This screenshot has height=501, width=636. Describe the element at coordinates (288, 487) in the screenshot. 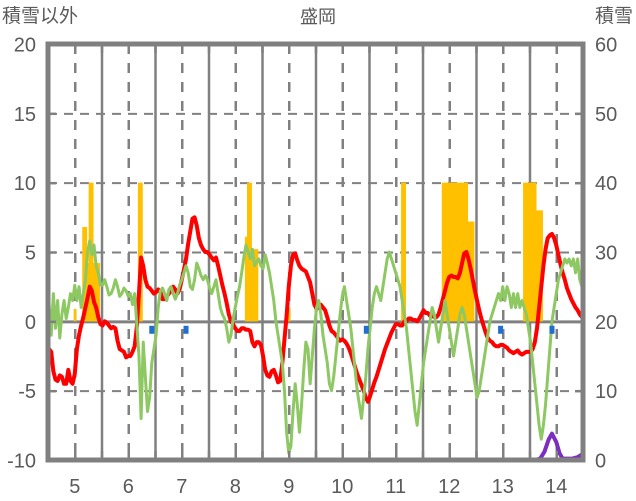

I see `x-tick-label: 9` at that location.